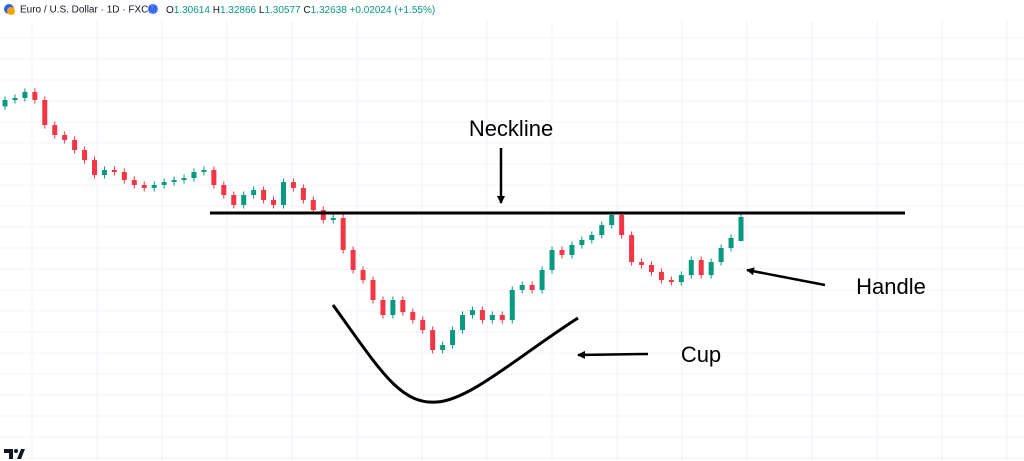 Image resolution: width=1024 pixels, height=461 pixels. Describe the element at coordinates (455, 354) in the screenshot. I see `cup-curve` at that location.